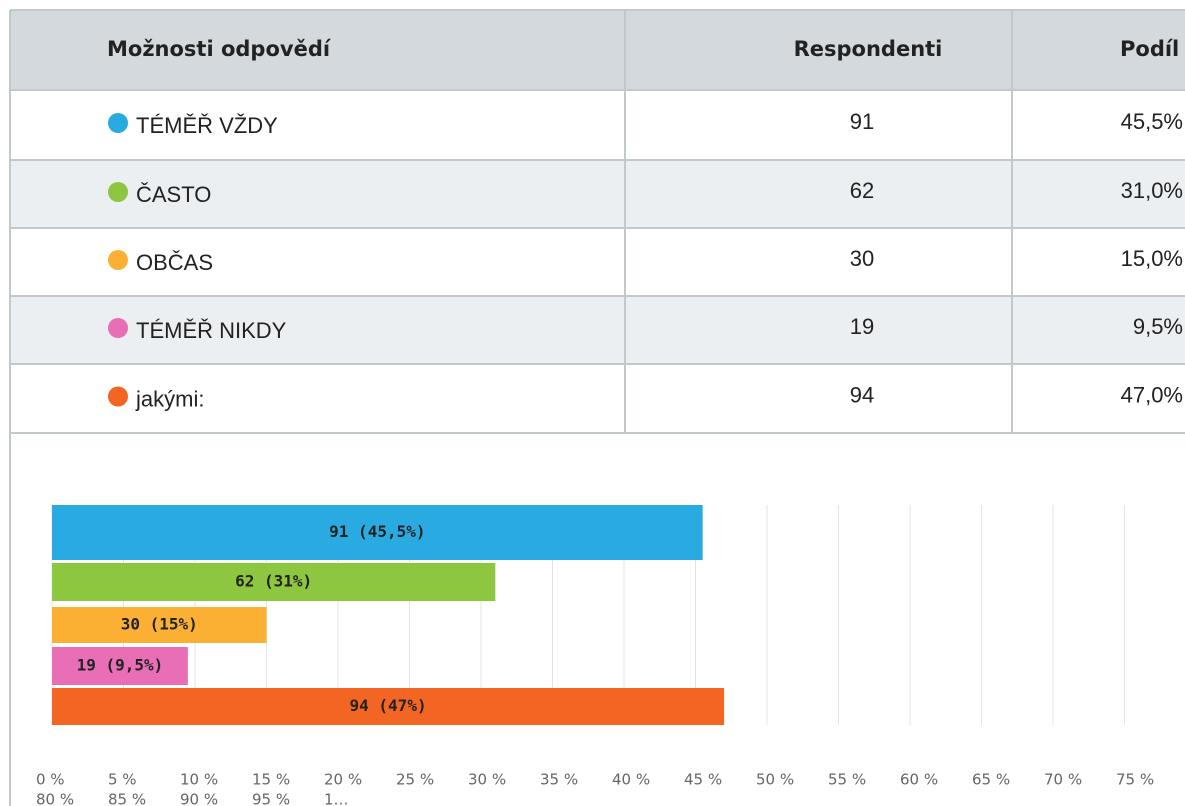 The image size is (1185, 806). What do you see at coordinates (991, 780) in the screenshot?
I see `x-tick-label: 65 %` at bounding box center [991, 780].